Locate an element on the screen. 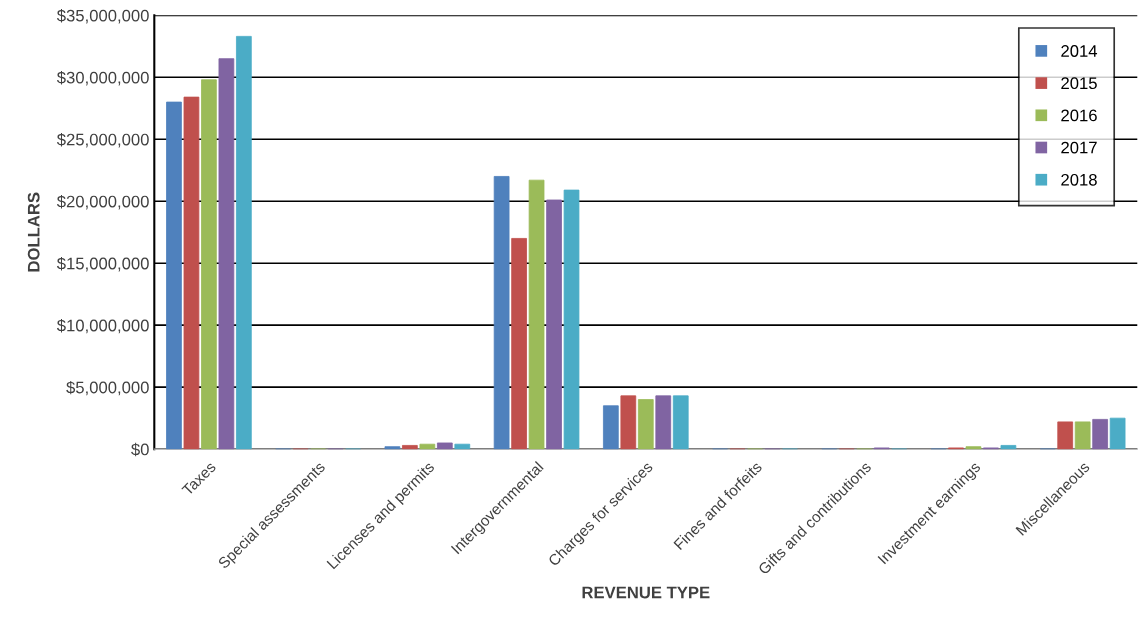  y-tick-label: $10,000,000 is located at coordinates (102, 326).